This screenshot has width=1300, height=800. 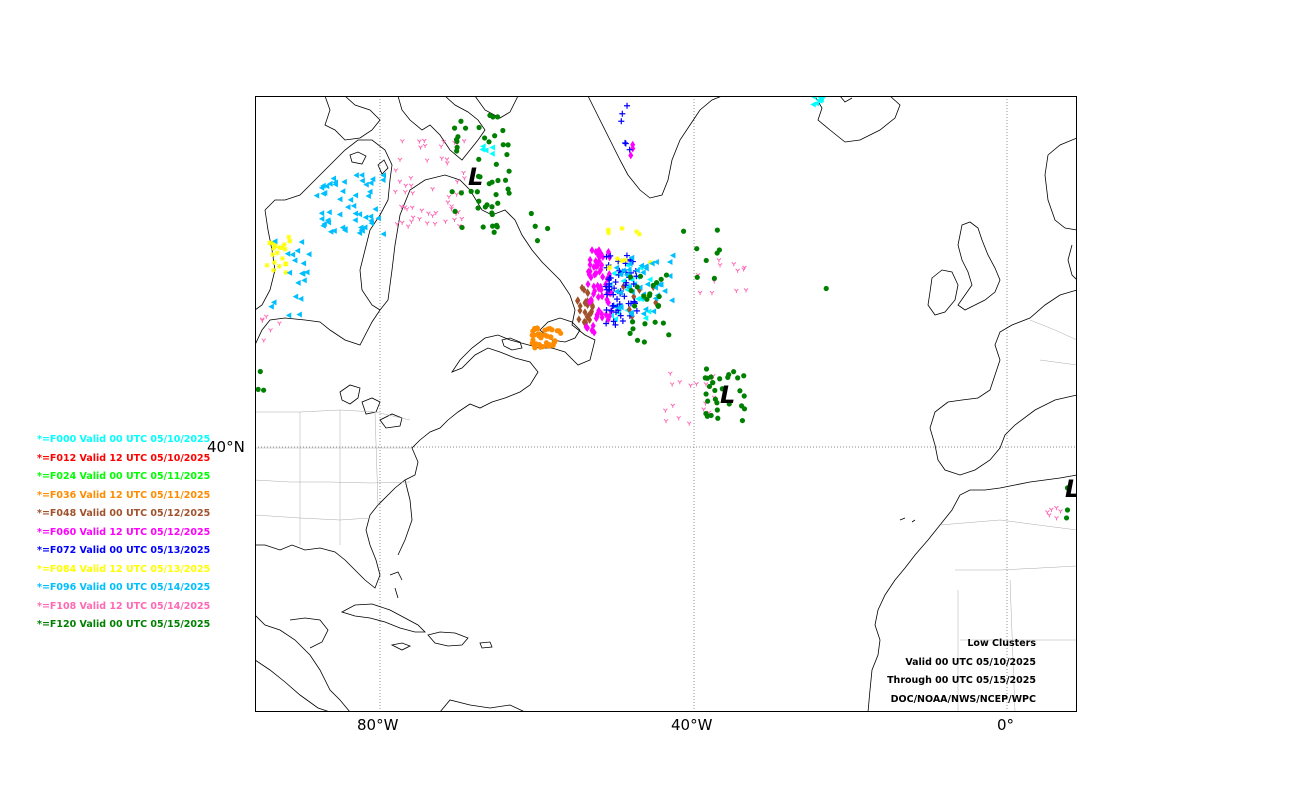 What do you see at coordinates (655, 147) in the screenshot?
I see `coast-greenland` at bounding box center [655, 147].